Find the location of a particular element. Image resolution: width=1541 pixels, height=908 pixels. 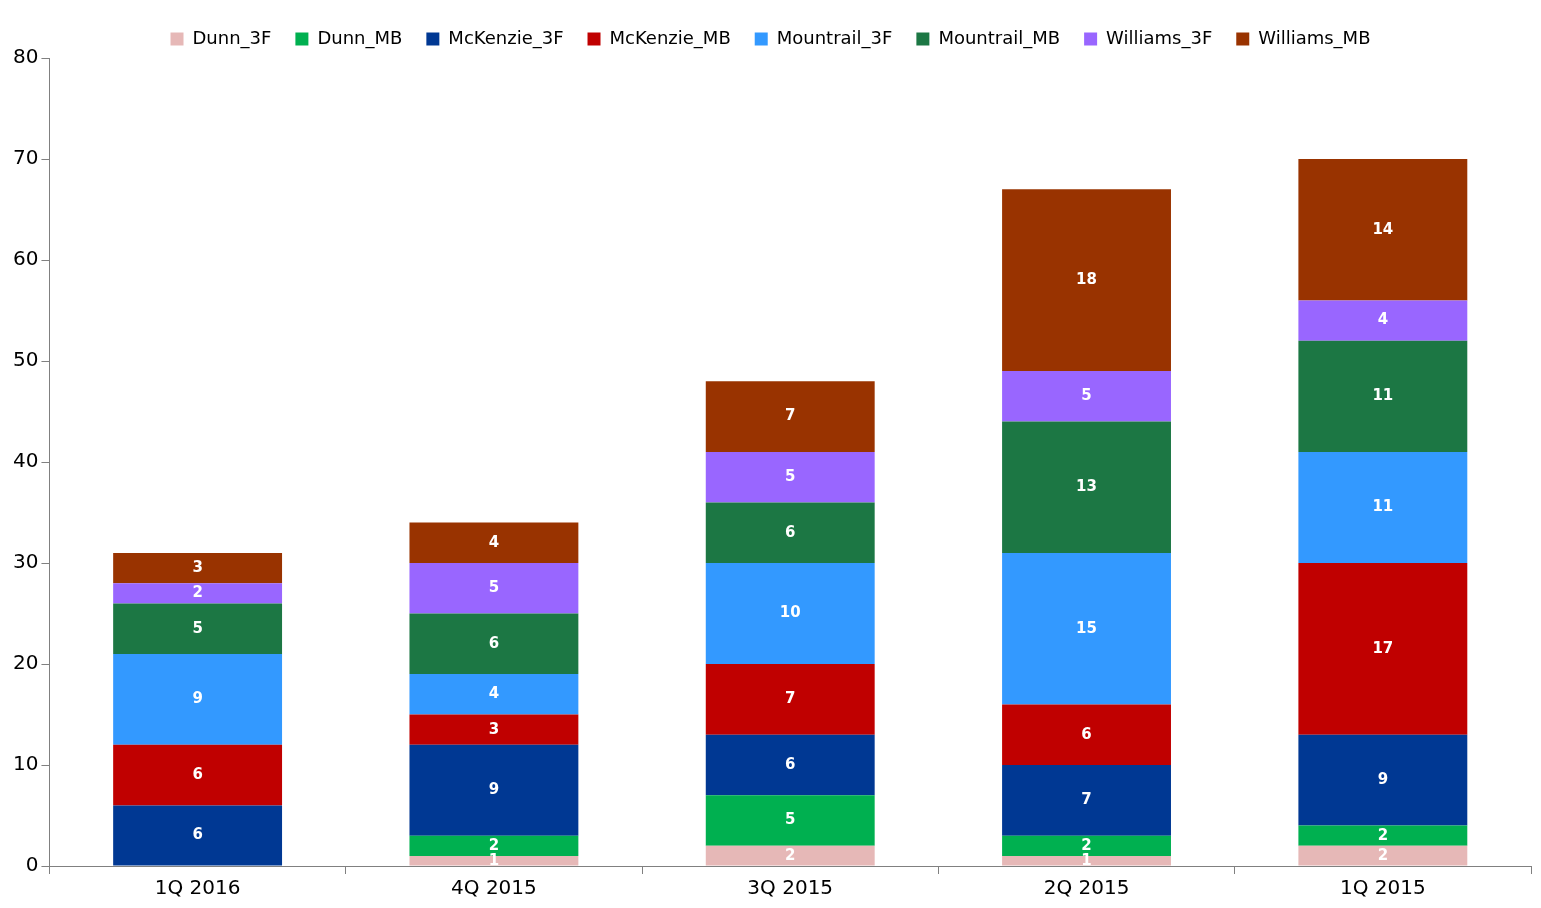

data-label: 18 is located at coordinates (1086, 279).